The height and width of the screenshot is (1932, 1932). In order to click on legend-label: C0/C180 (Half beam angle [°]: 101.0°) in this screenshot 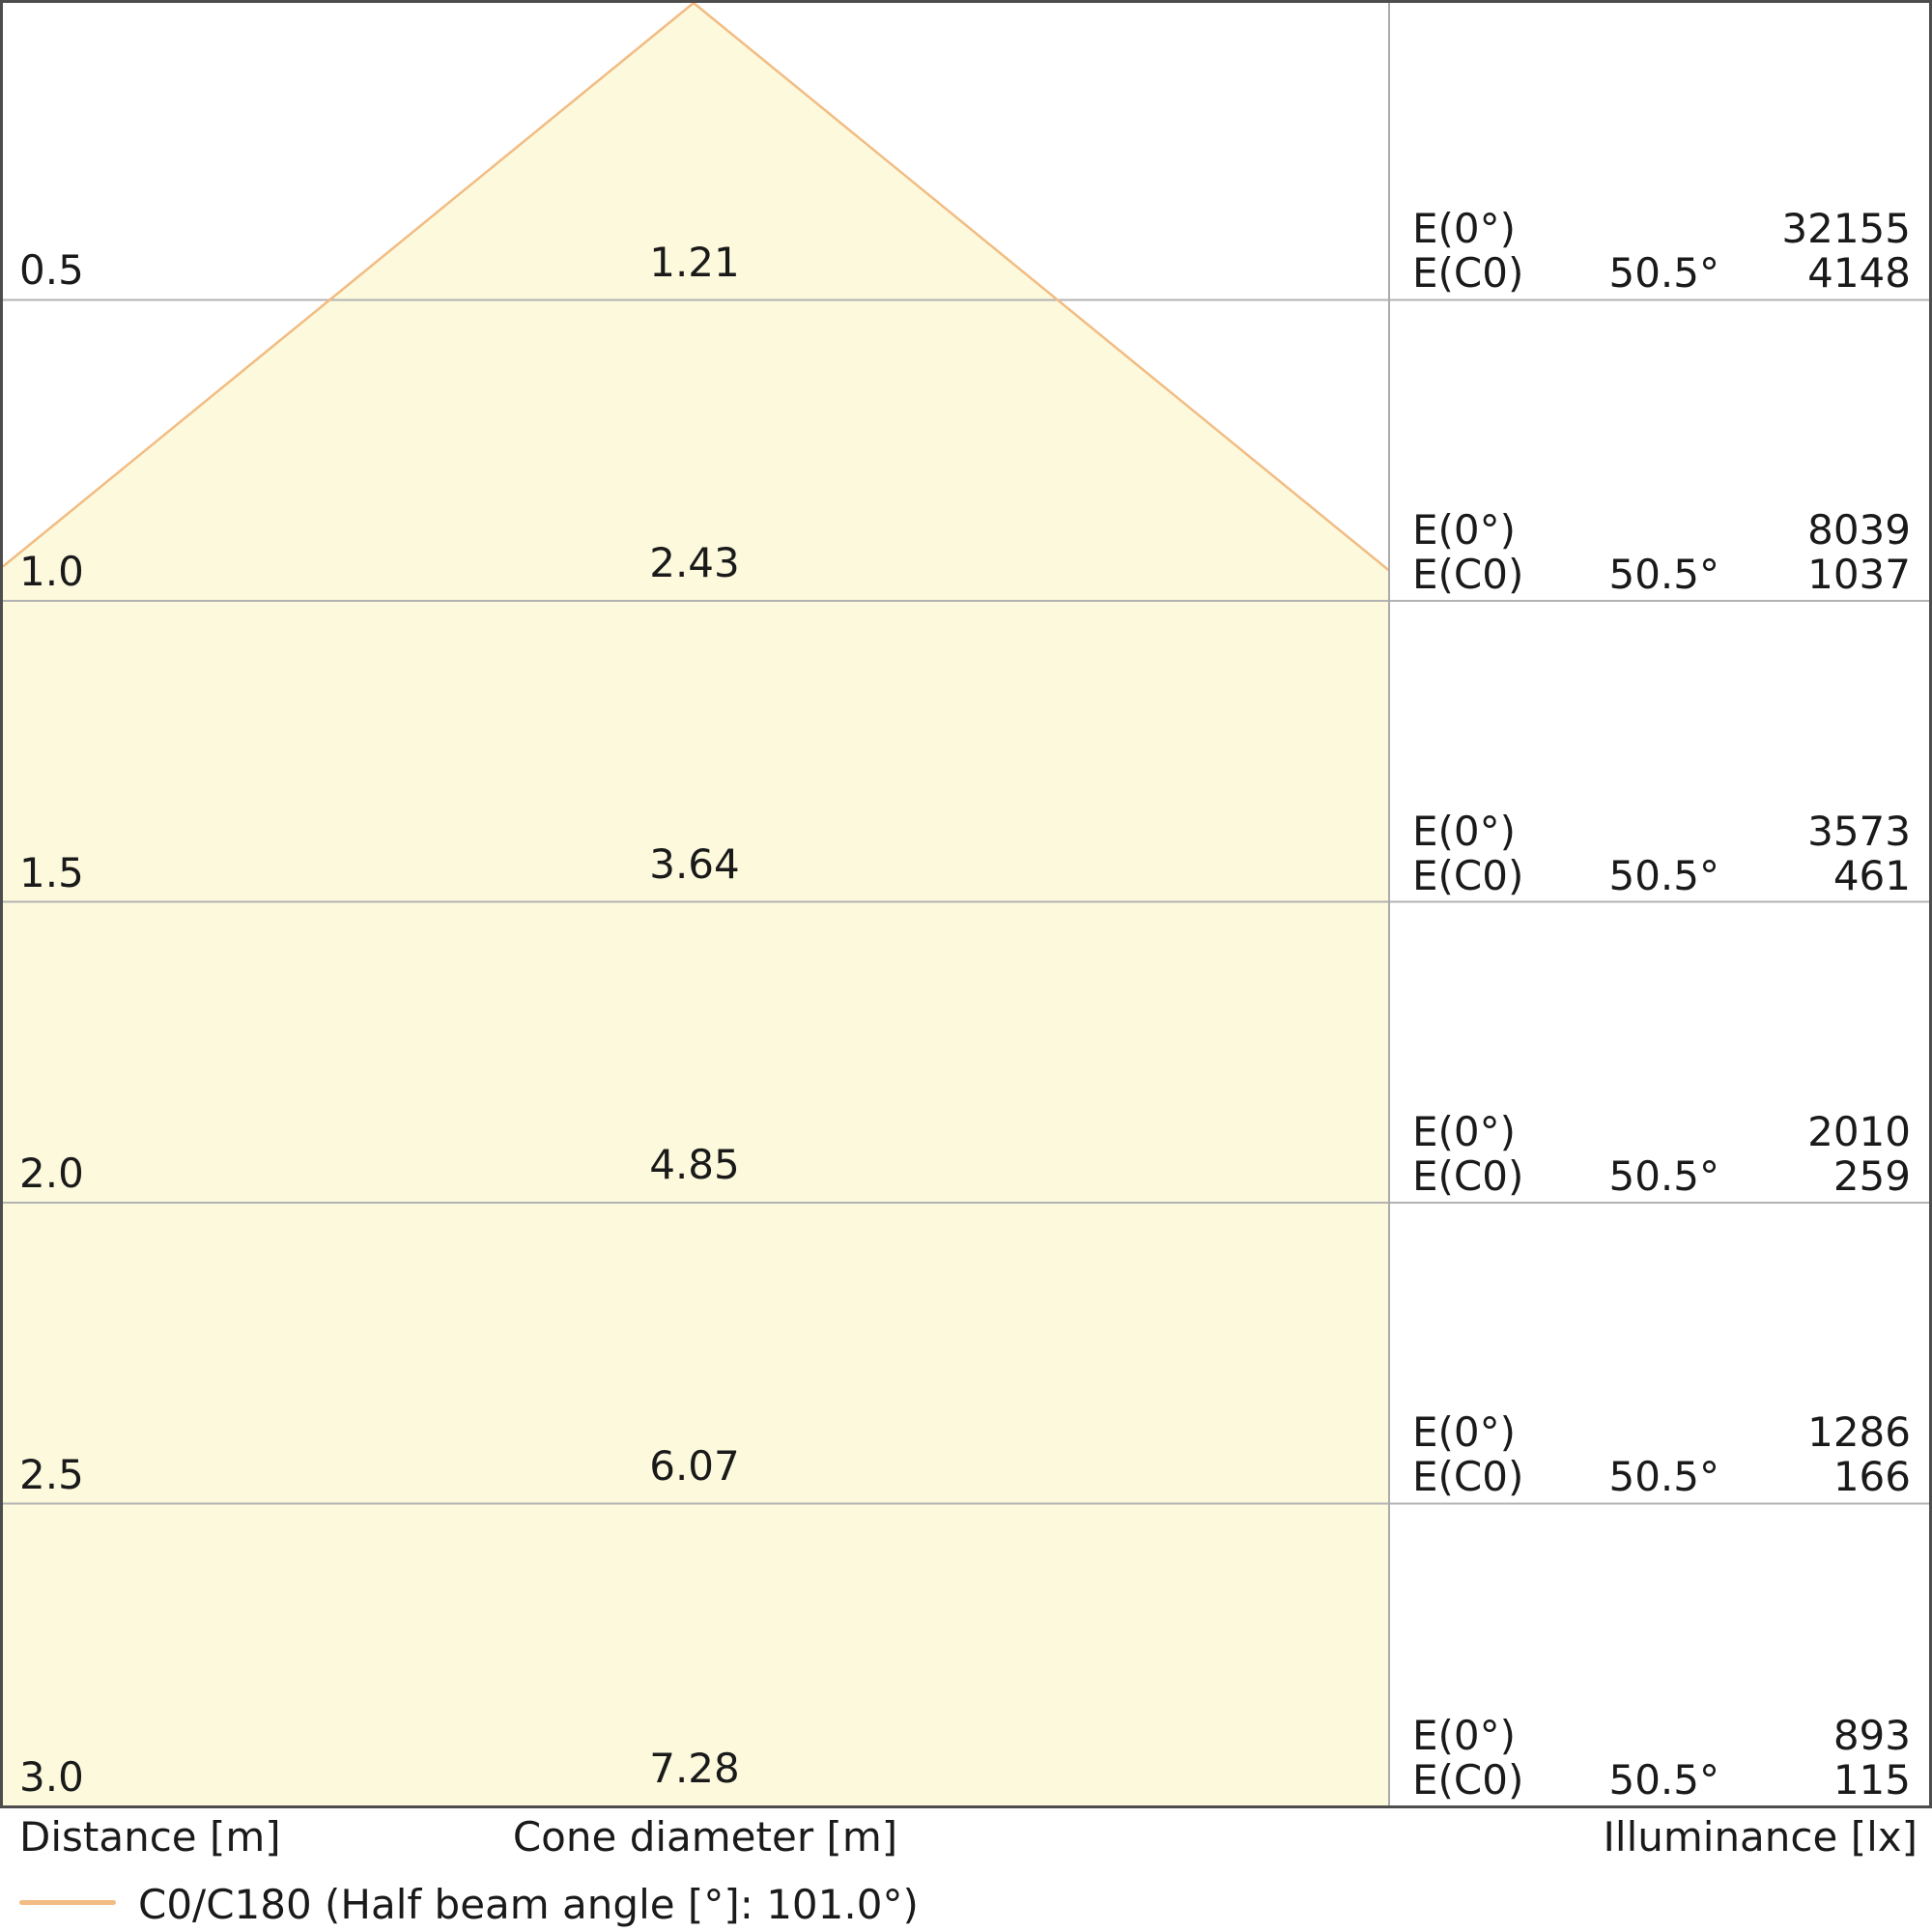, I will do `click(528, 1904)`.